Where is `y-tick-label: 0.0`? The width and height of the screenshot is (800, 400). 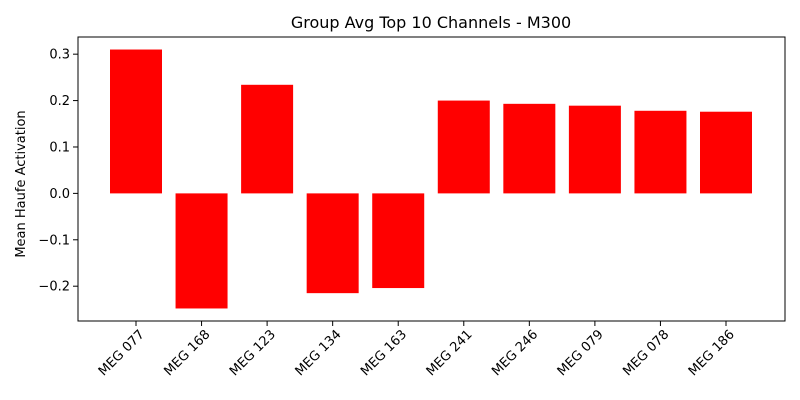 y-tick-label: 0.0 is located at coordinates (59, 194).